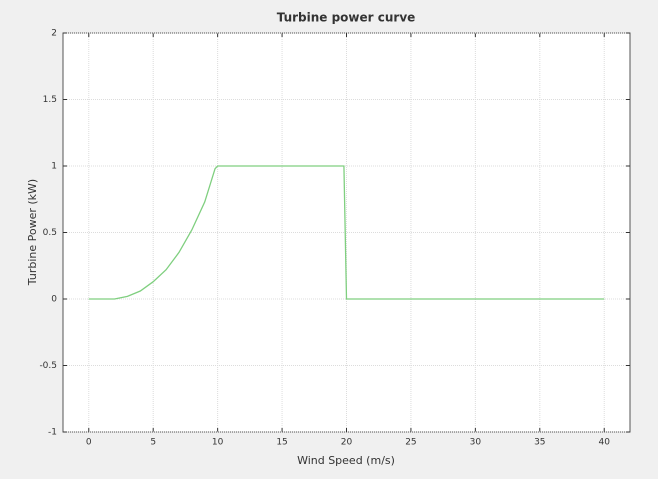 The width and height of the screenshot is (658, 479). What do you see at coordinates (50, 233) in the screenshot?
I see `y-tick-label: 0.5` at bounding box center [50, 233].